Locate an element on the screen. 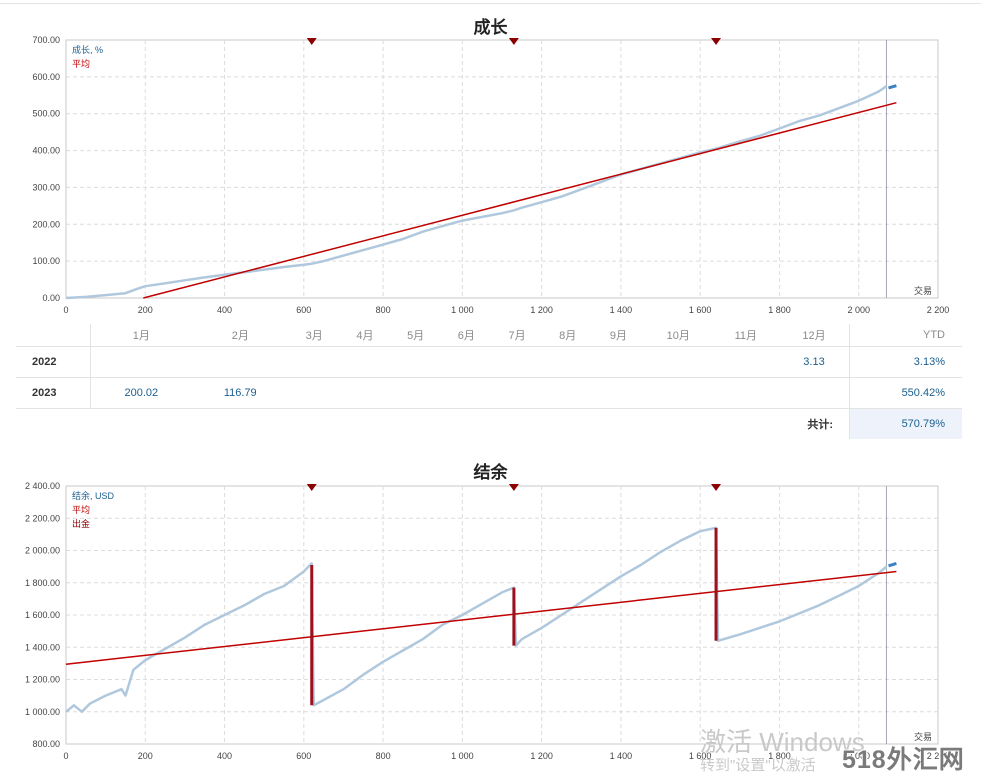  month-header: 5月 is located at coordinates (415, 335).